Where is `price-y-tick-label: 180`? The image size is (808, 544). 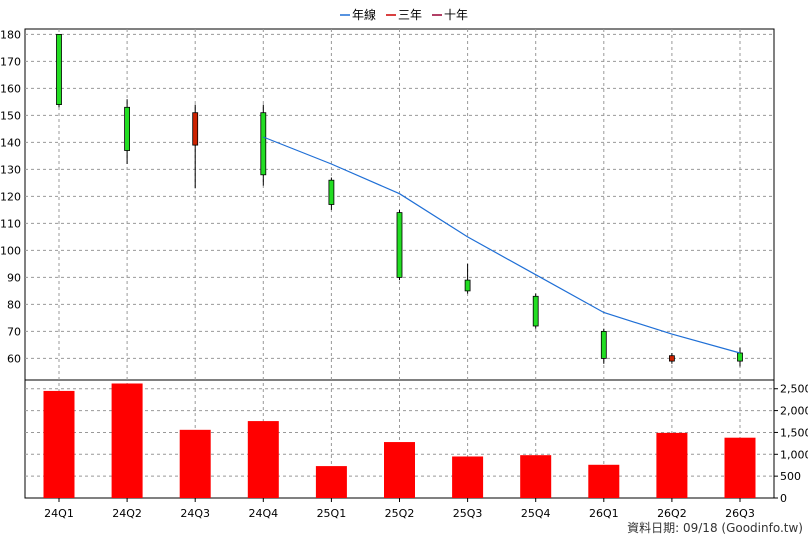 price-y-tick-label: 180 is located at coordinates (10, 34).